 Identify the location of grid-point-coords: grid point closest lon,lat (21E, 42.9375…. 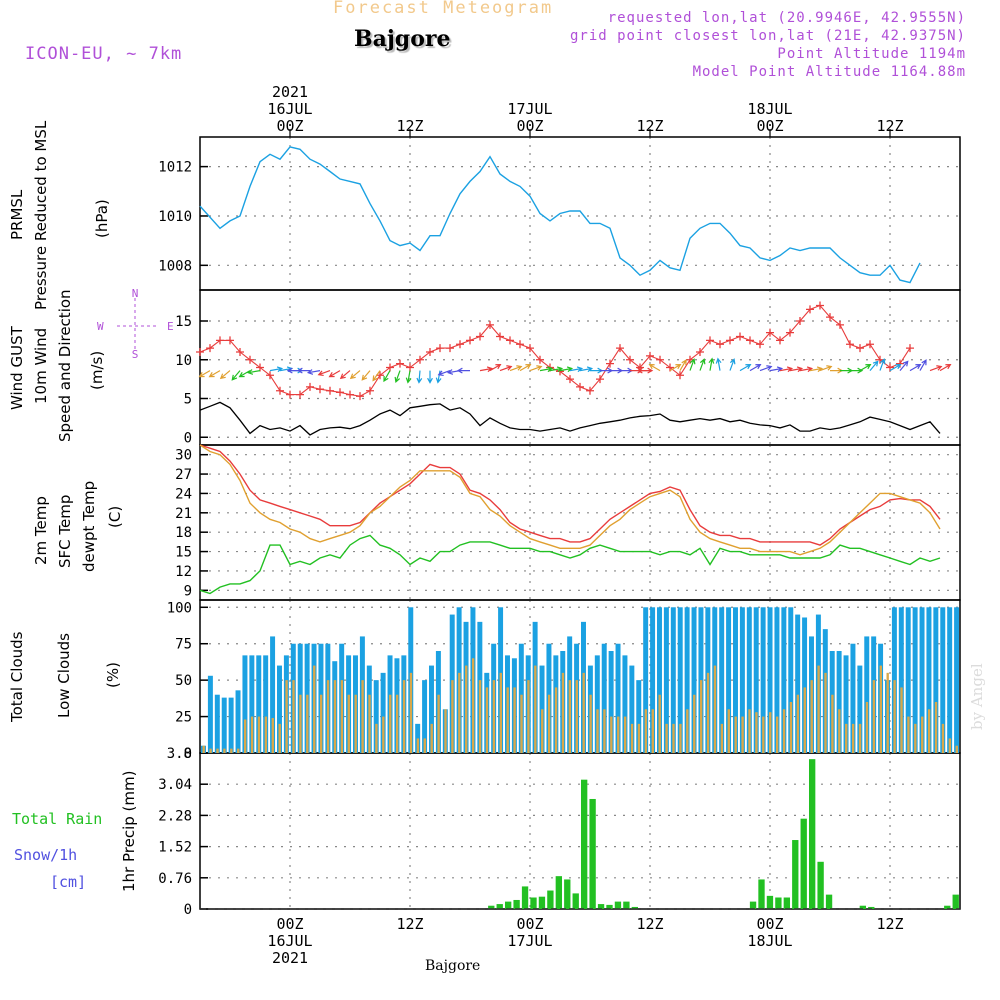
(767, 36).